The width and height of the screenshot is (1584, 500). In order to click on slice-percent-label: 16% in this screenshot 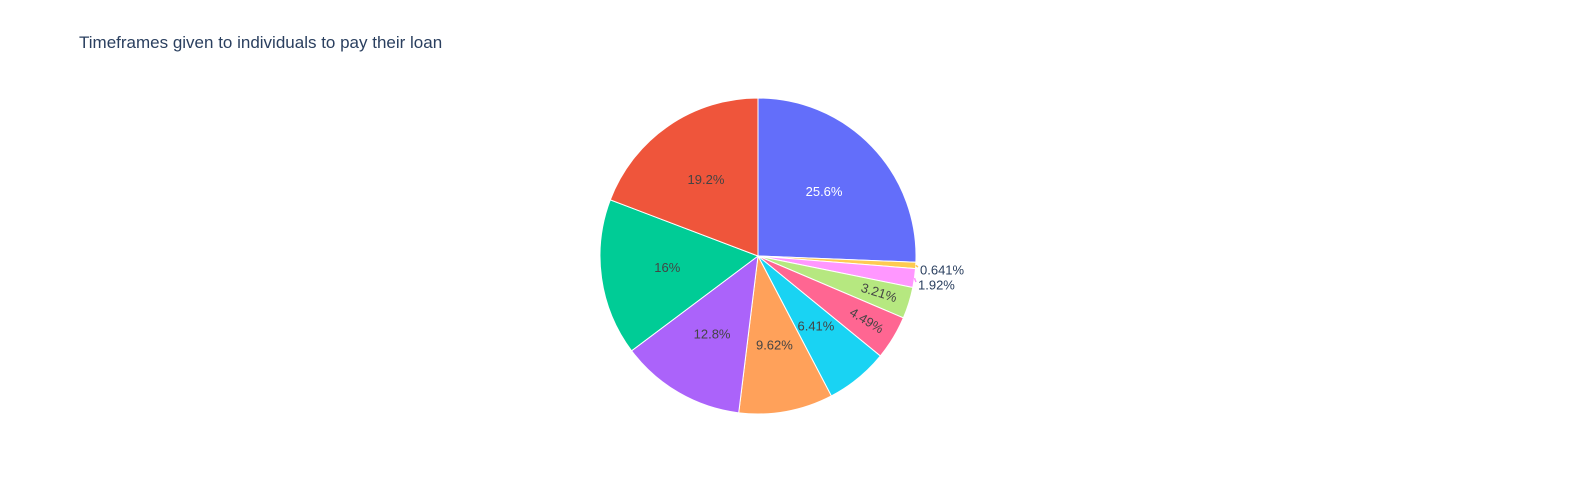, I will do `click(667, 267)`.